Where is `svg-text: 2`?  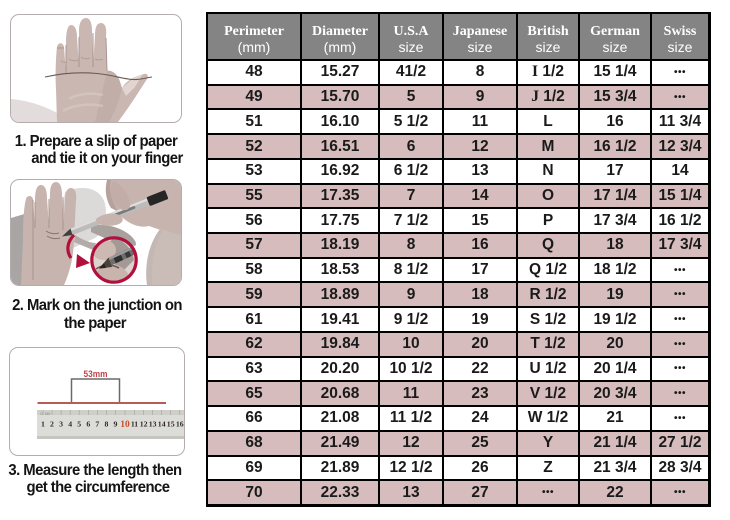
svg-text: 2 is located at coordinates (52, 423).